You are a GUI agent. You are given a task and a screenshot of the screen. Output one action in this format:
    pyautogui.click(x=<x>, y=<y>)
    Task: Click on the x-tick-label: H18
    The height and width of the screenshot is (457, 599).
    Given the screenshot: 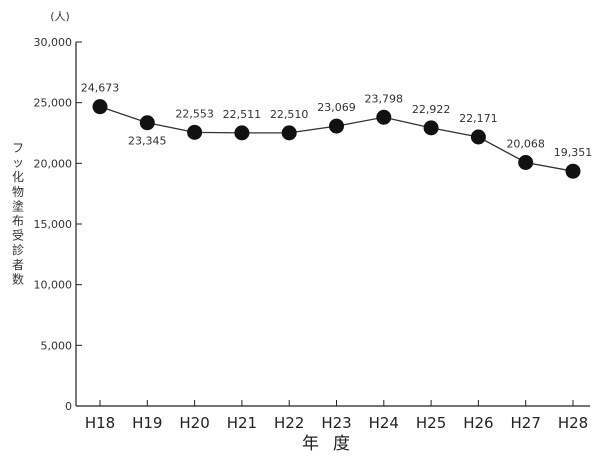 What is the action you would take?
    pyautogui.click(x=100, y=423)
    